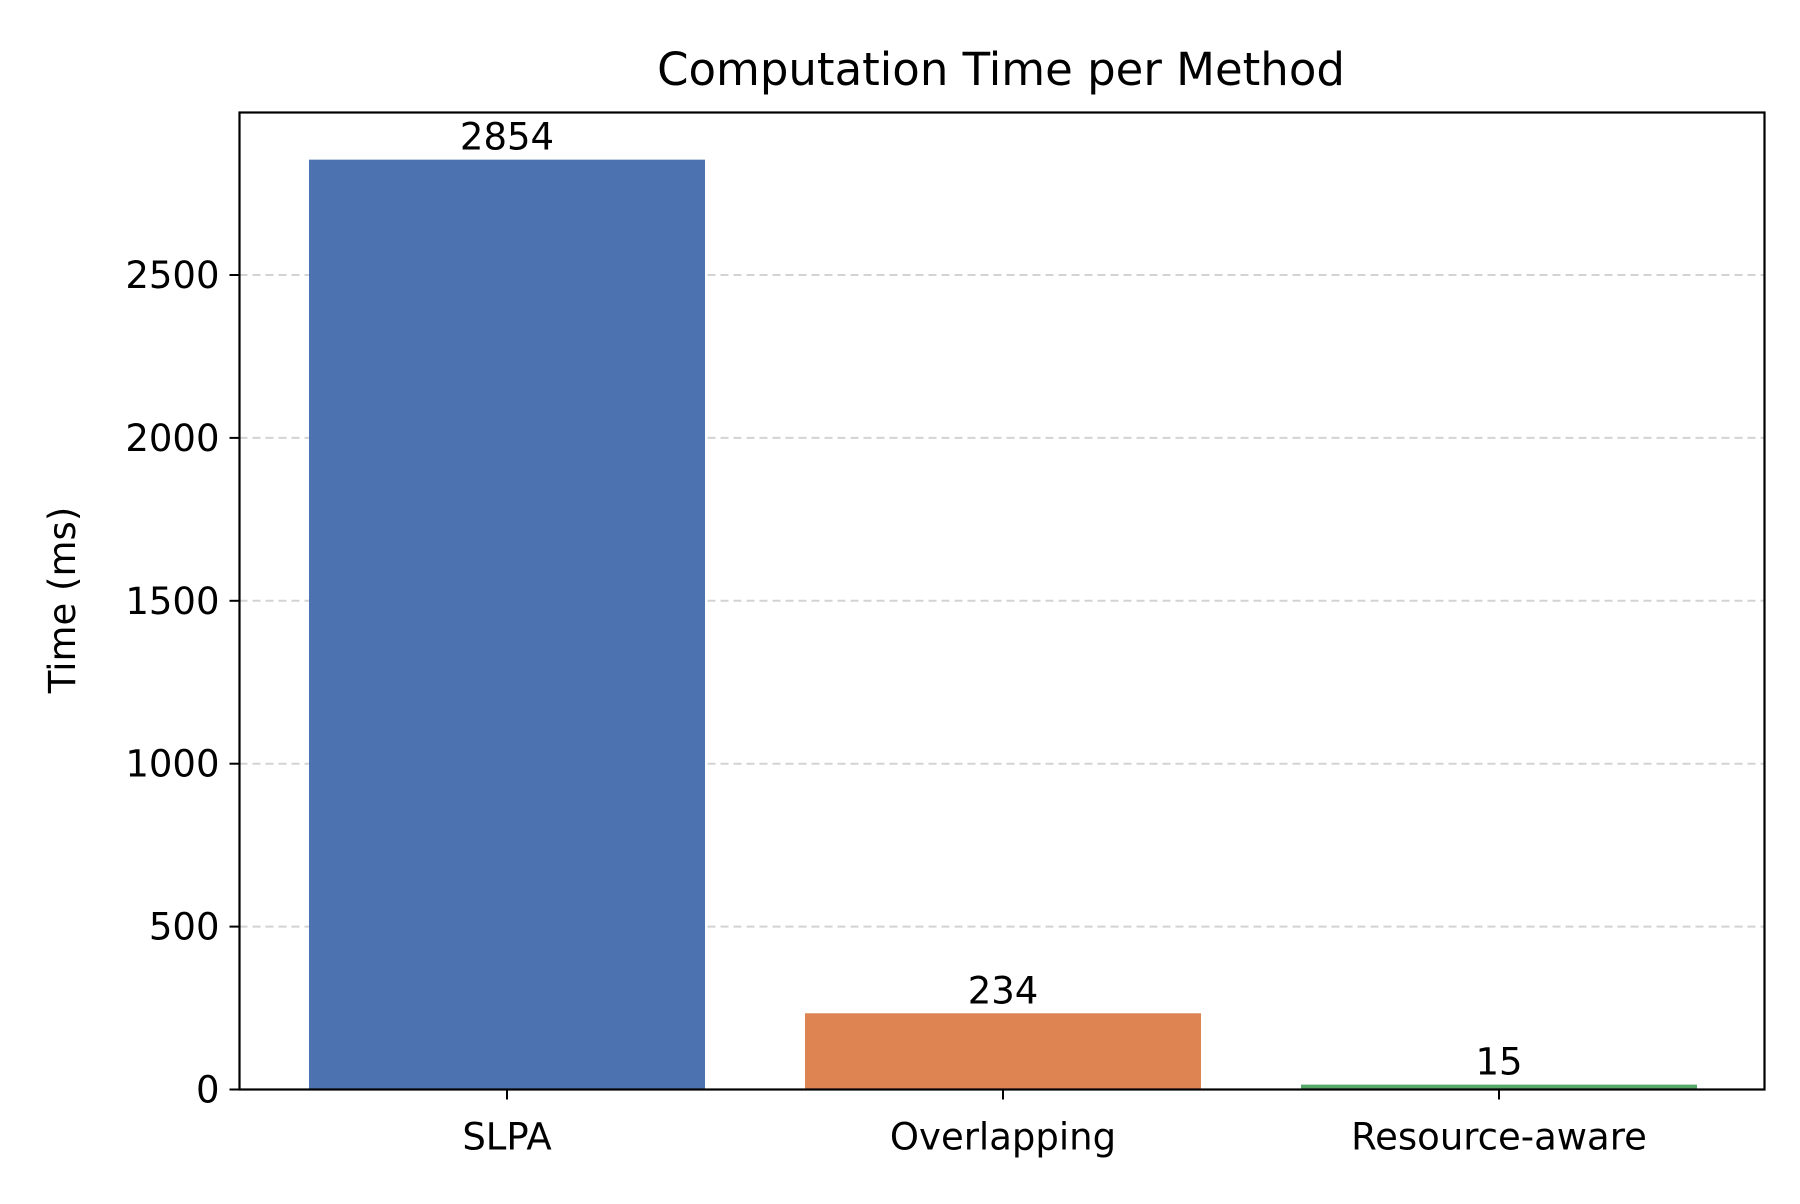 This screenshot has width=1800, height=1204. Describe the element at coordinates (182, 683) in the screenshot. I see `y-axis: 0 500 1000 1500 2000 2500` at that location.